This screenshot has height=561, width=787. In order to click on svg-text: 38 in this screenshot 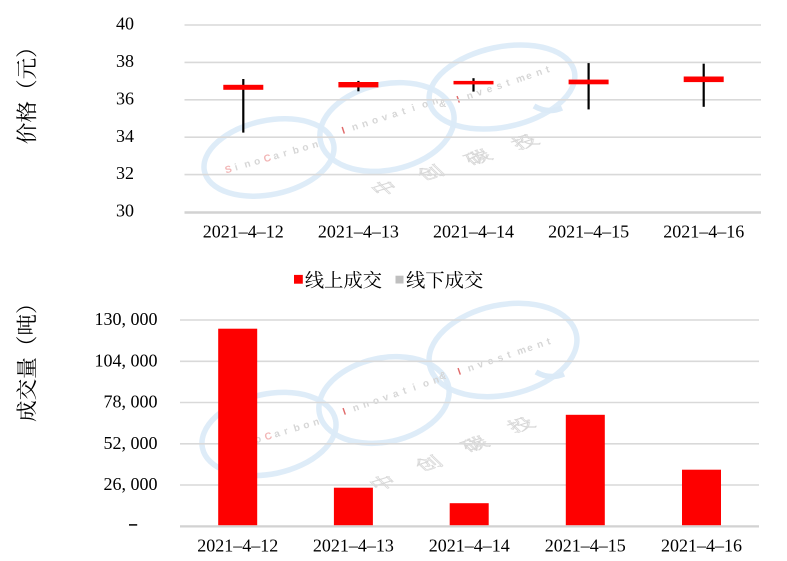, I will do `click(125, 61)`.